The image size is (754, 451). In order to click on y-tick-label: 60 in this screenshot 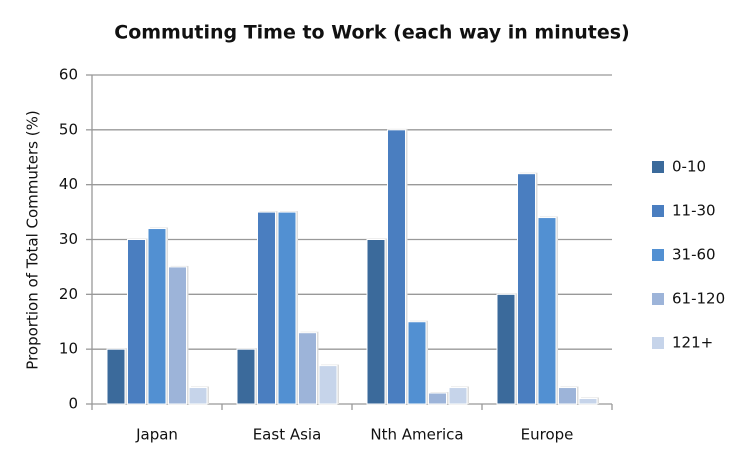, I will do `click(68, 75)`.